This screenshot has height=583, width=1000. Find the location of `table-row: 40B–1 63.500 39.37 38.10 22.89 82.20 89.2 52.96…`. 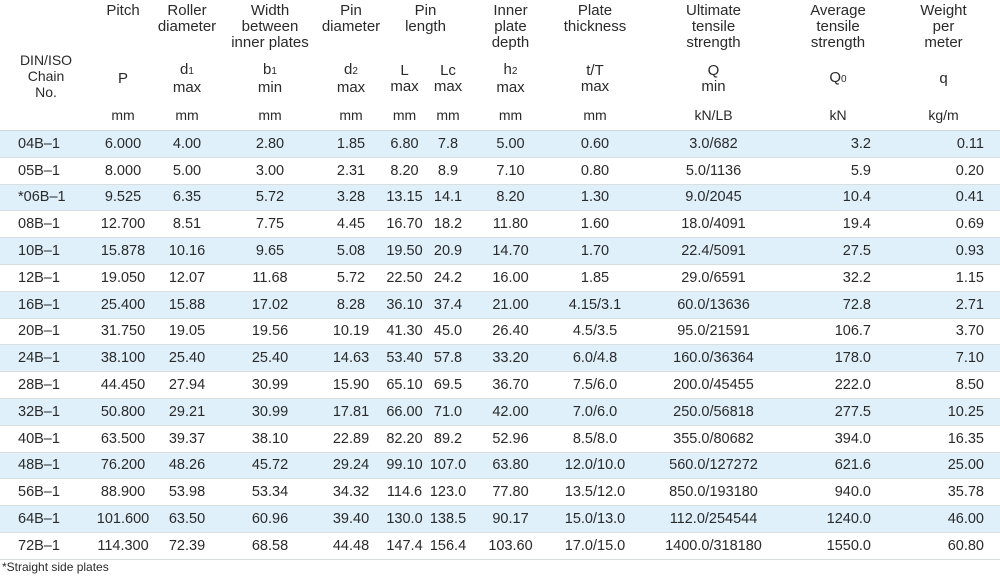

table-row: 40B–1 63.500 39.37 38.10 22.89 82.20 89.2 52.96… is located at coordinates (500, 439).